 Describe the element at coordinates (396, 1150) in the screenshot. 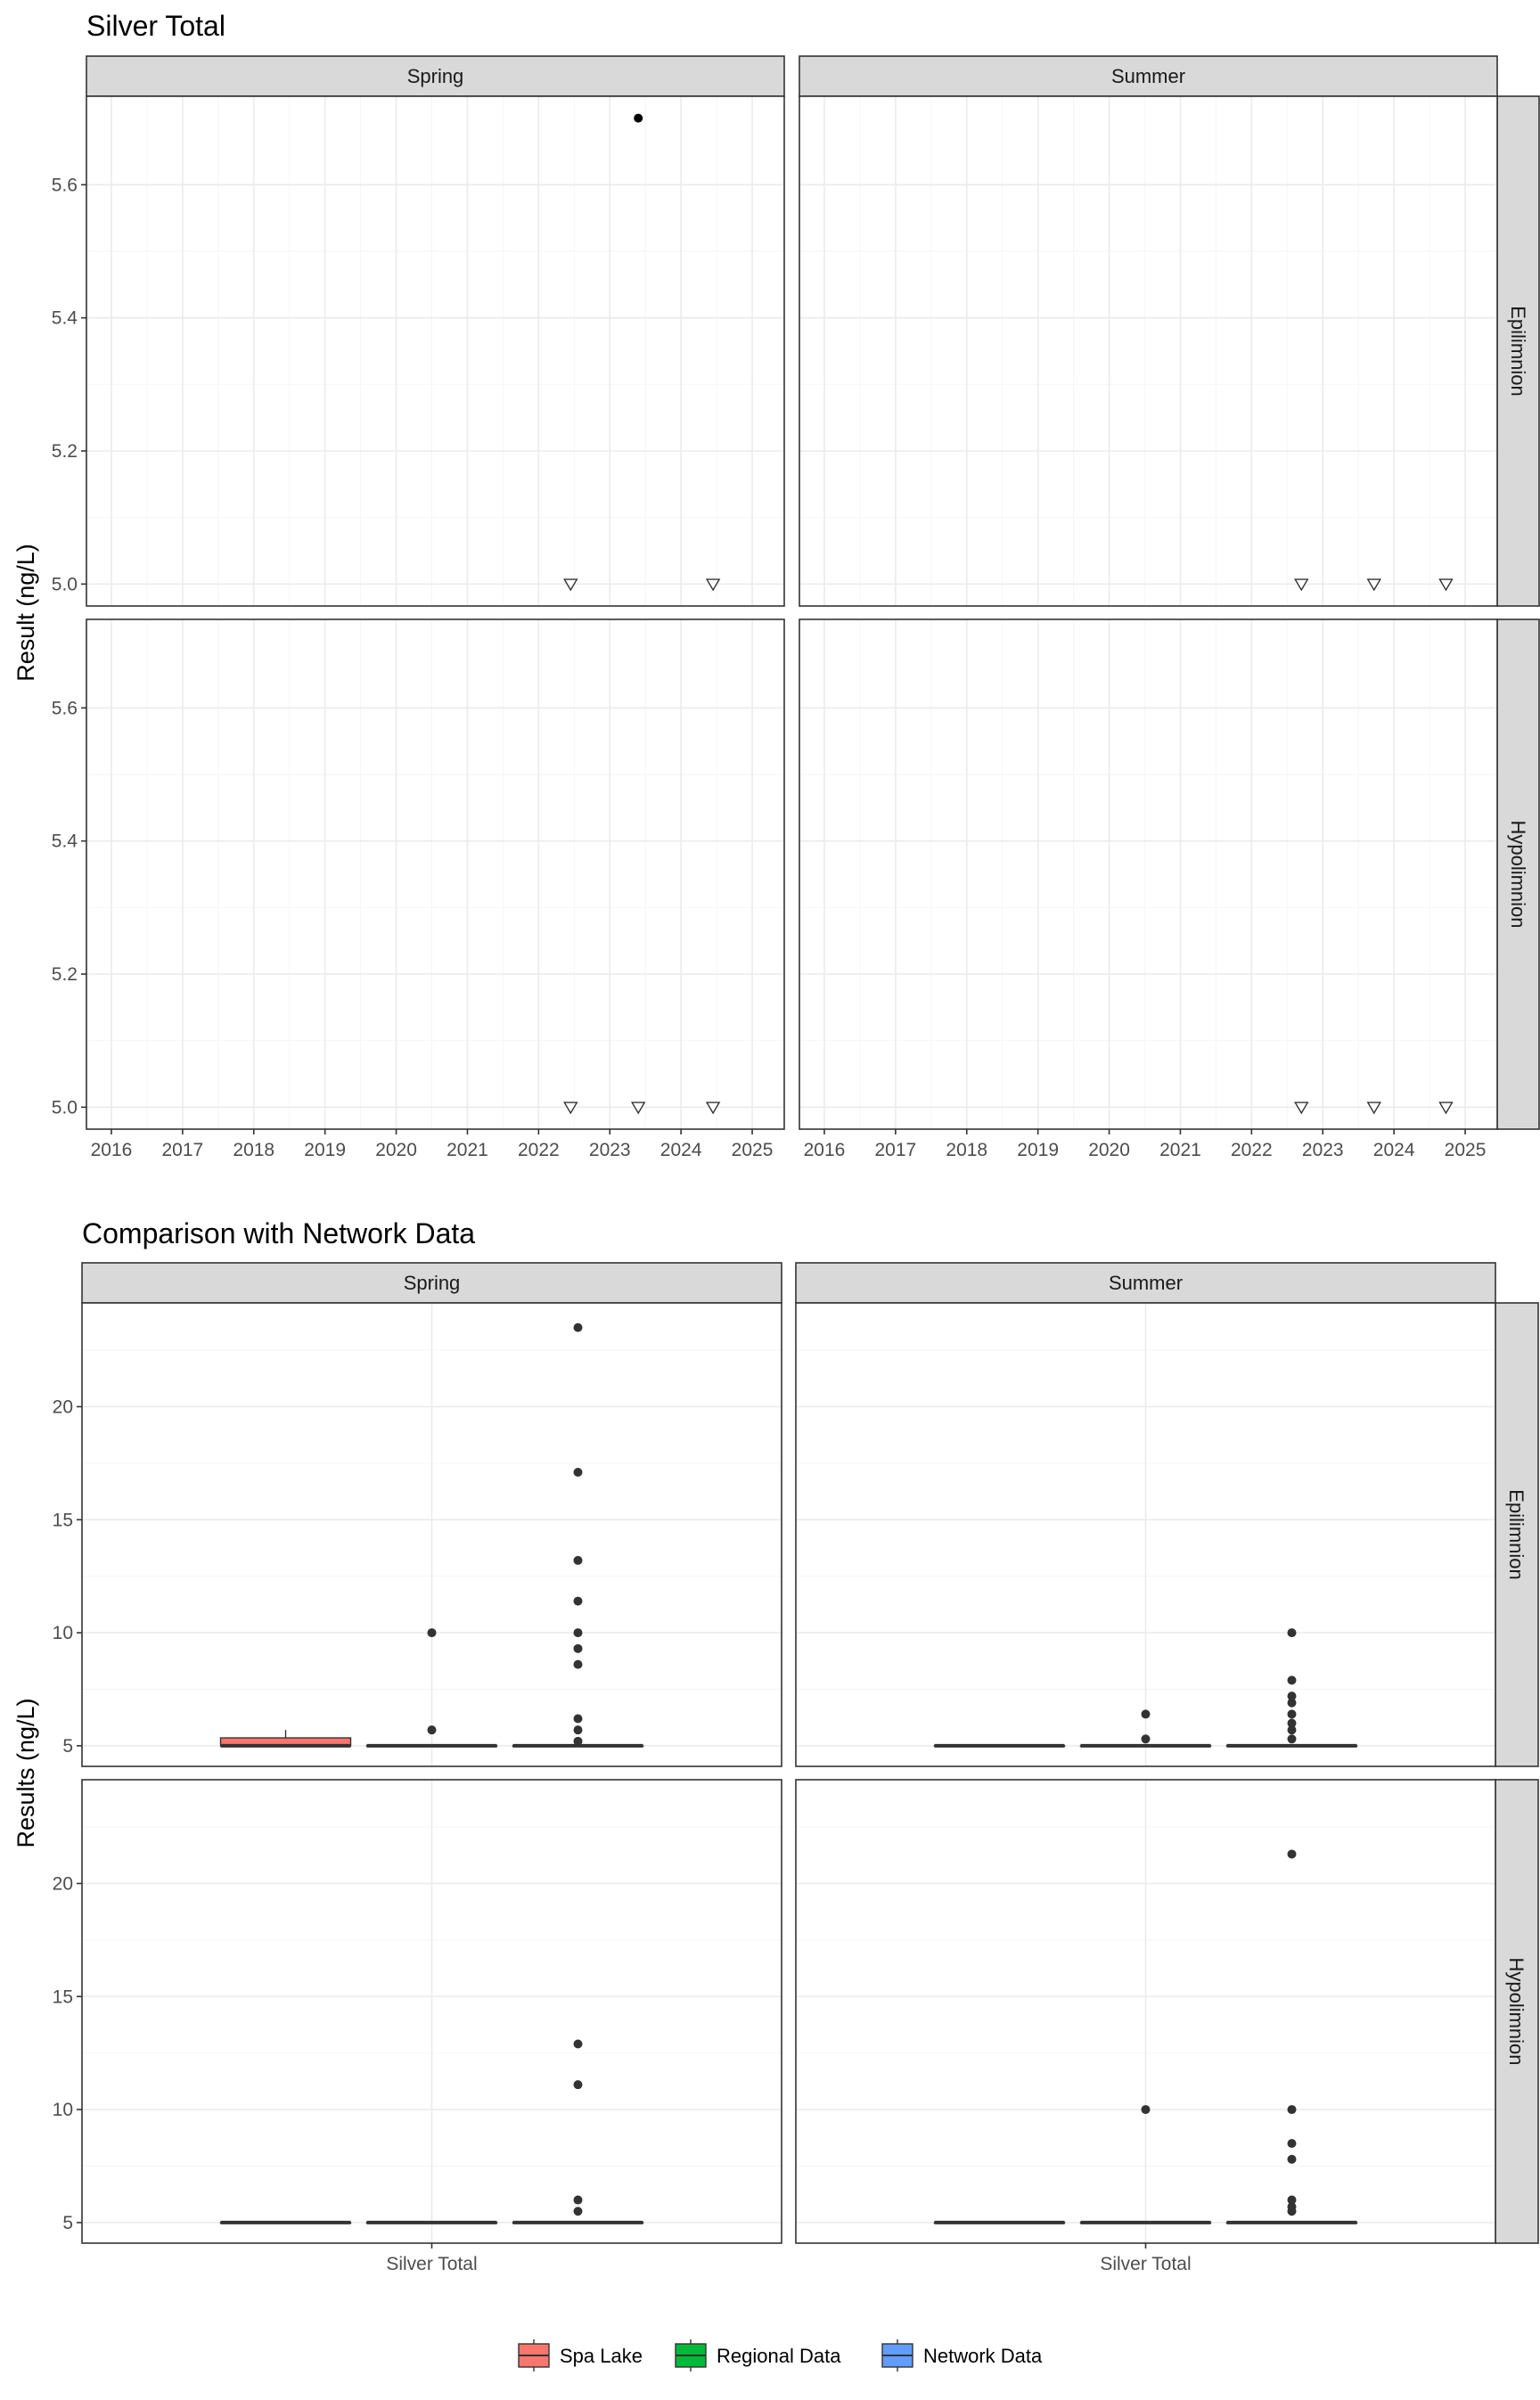

I see `x-tick-label: 2020` at that location.